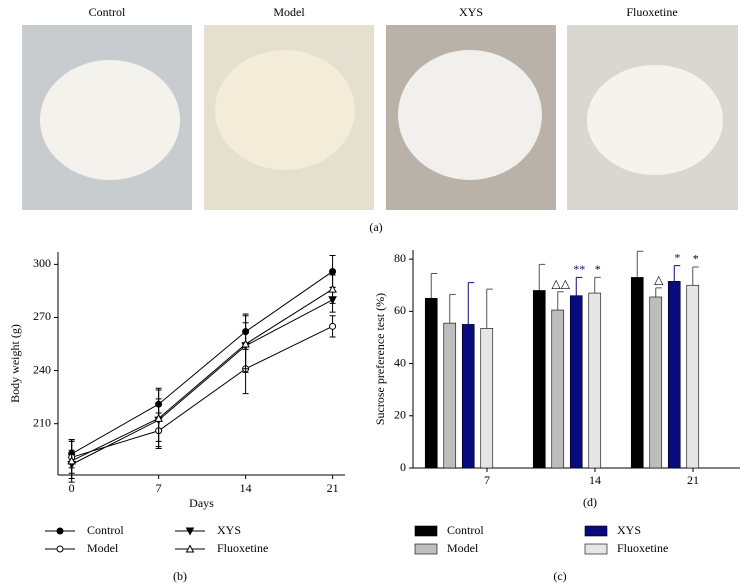 Image resolution: width=752 pixels, height=588 pixels. Describe the element at coordinates (403, 467) in the screenshot. I see `y-tick-label: 0` at that location.